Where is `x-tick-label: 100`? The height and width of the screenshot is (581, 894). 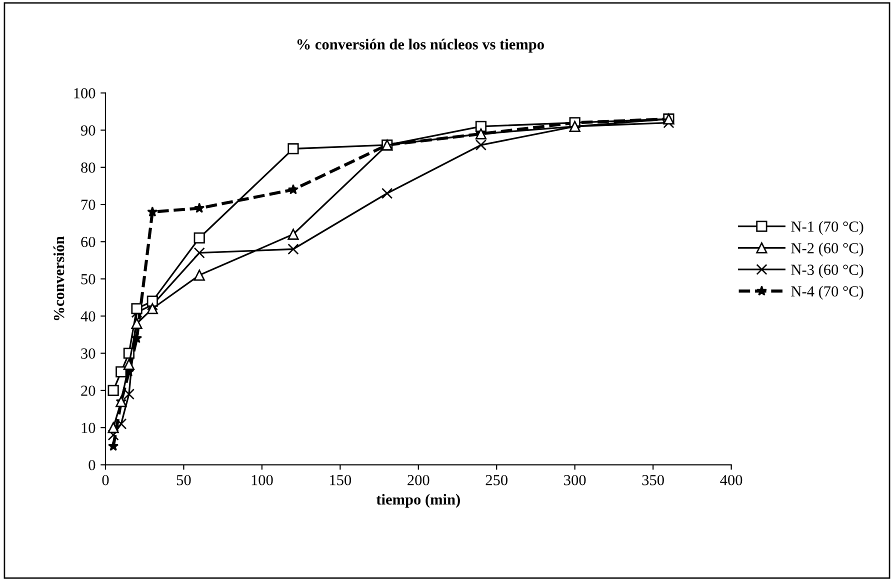
x-tick-label: 100 is located at coordinates (262, 480).